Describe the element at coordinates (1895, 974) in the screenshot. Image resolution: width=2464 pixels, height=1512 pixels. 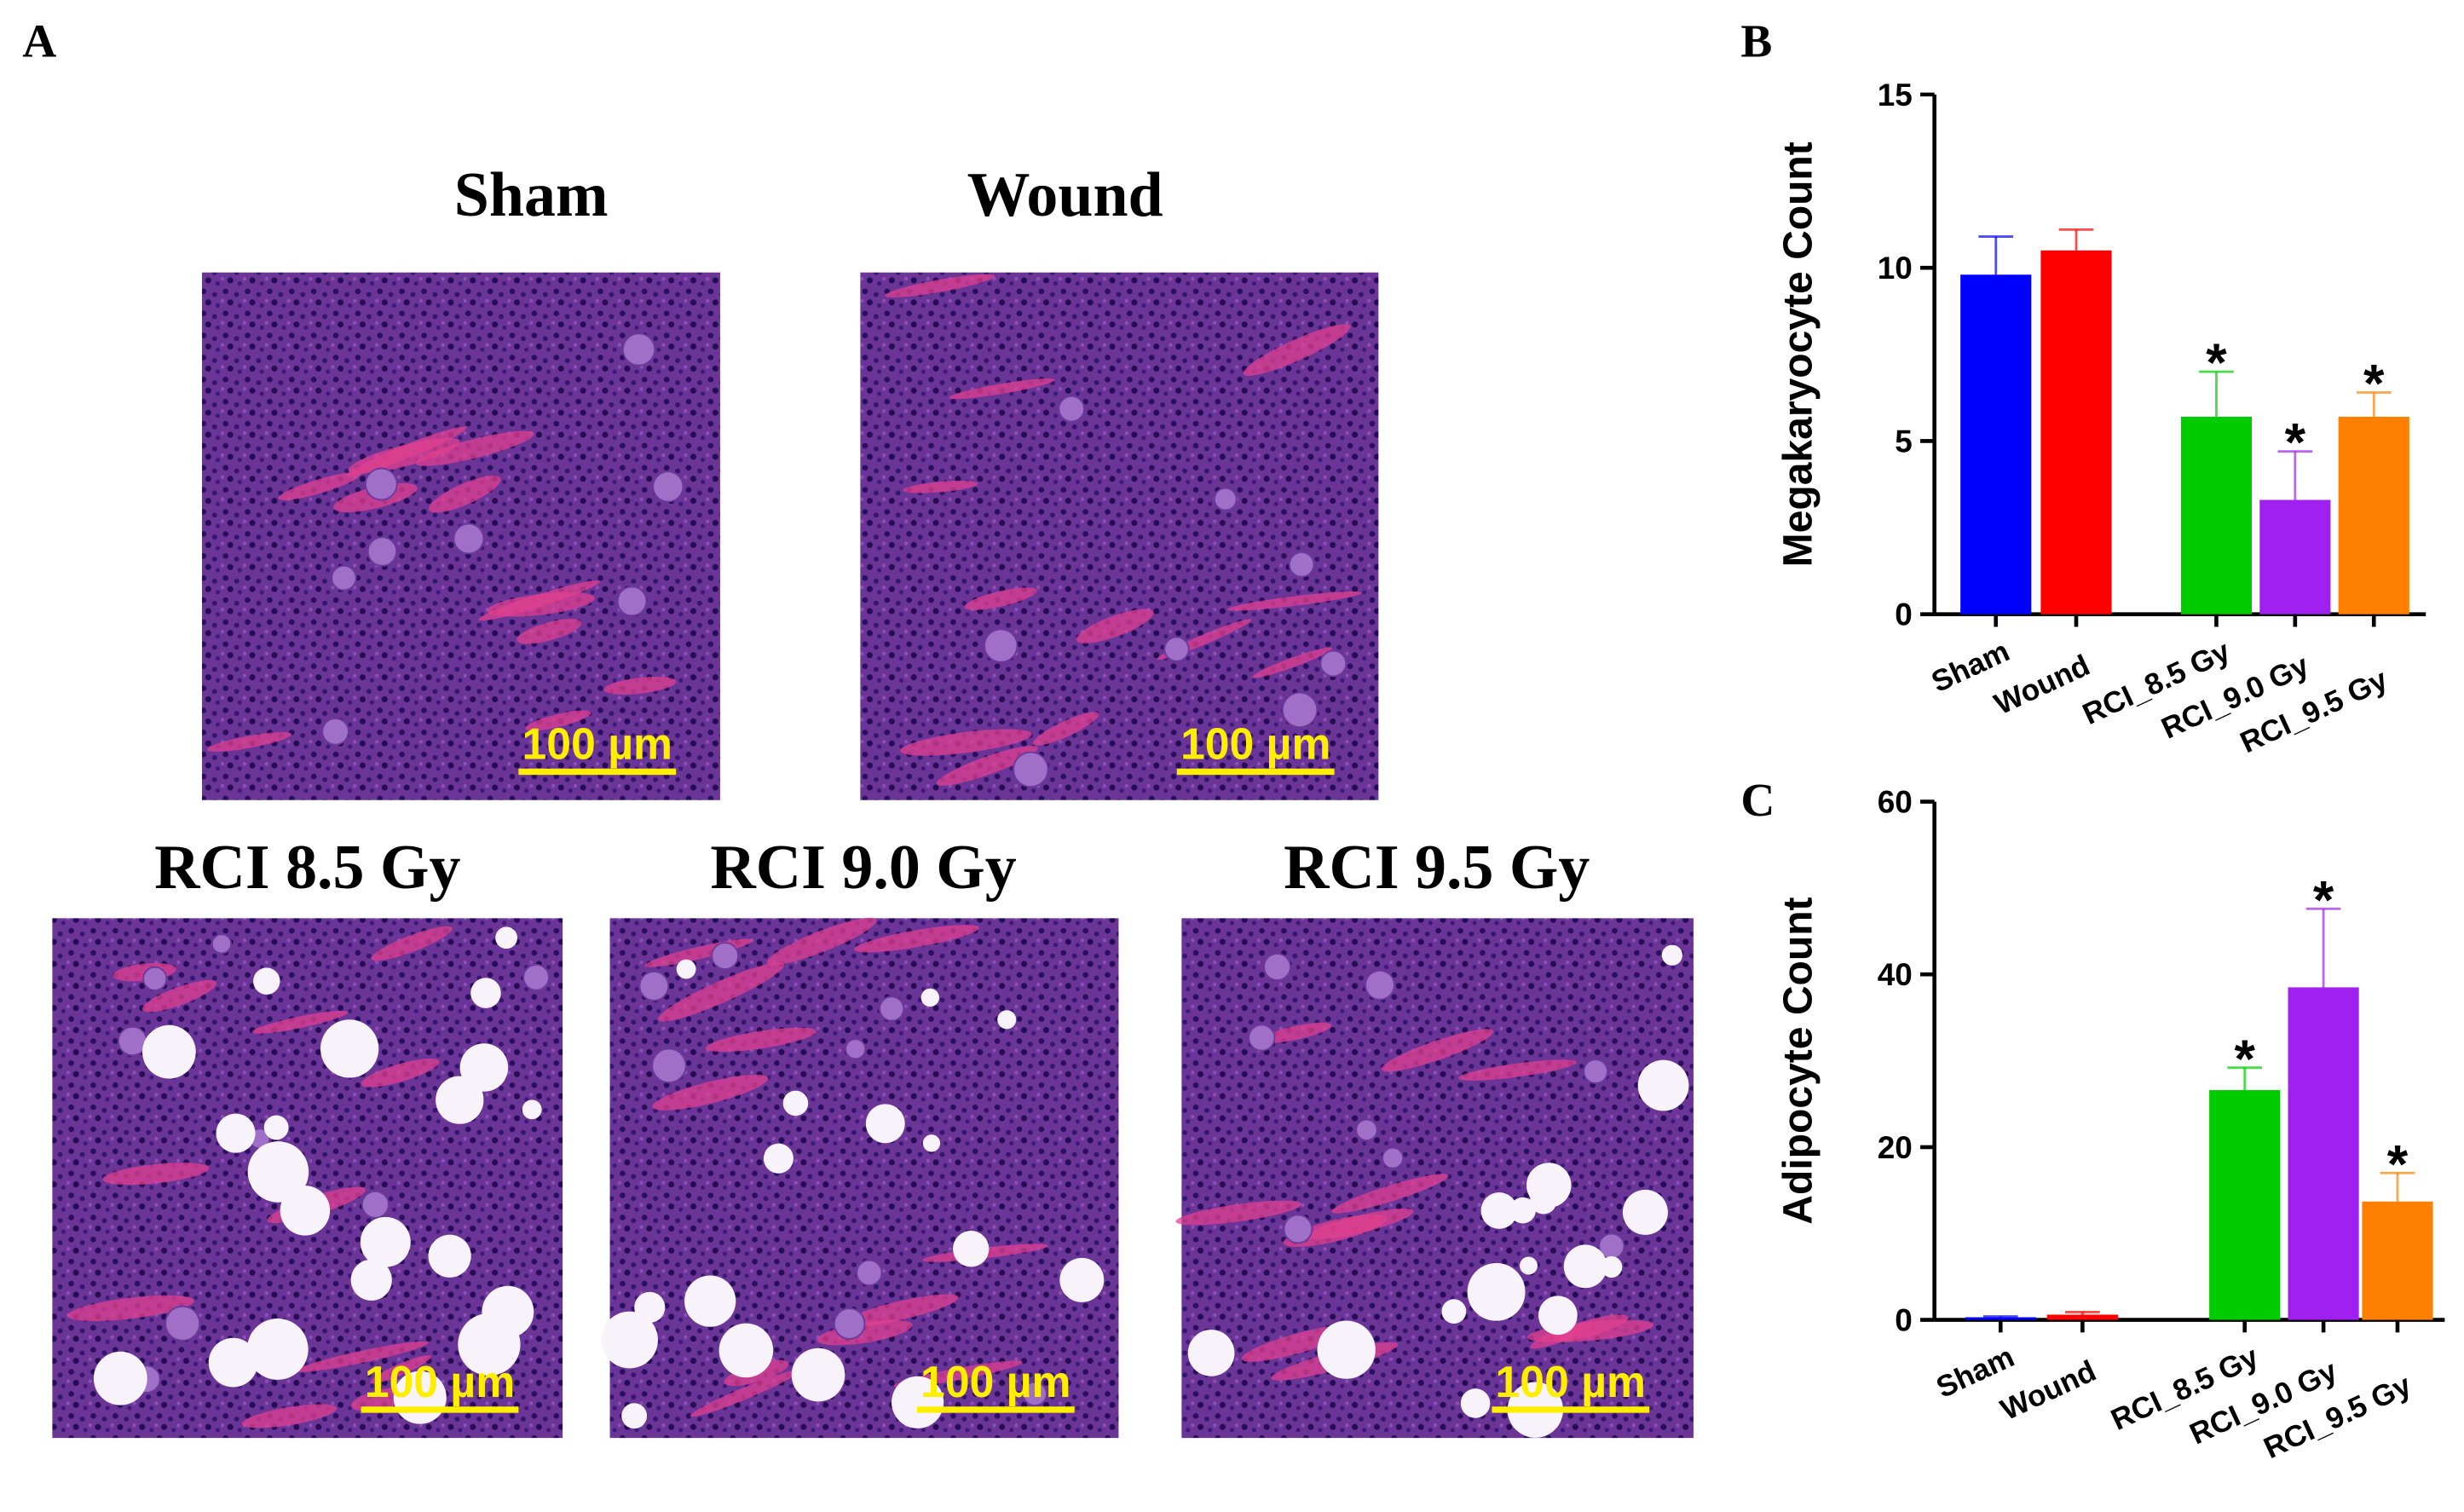
I see `y-tick-label: 40` at that location.